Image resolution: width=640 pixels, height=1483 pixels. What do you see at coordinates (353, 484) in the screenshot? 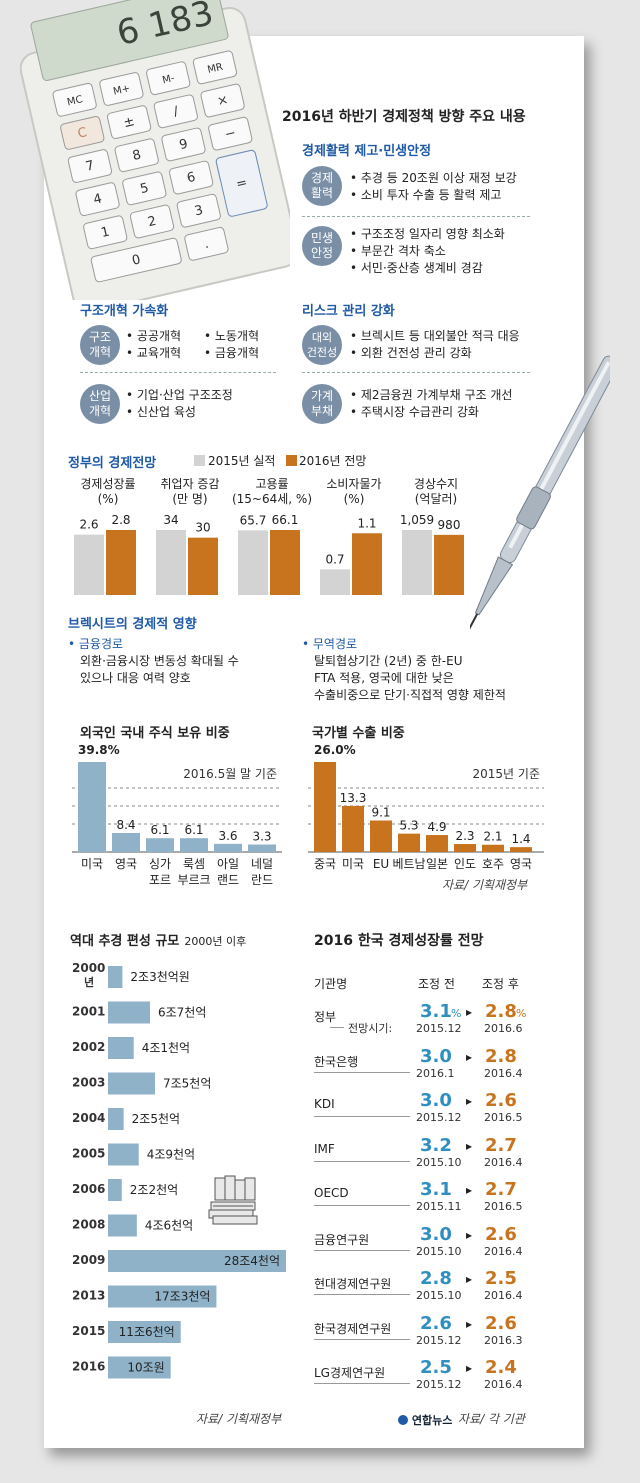
I see `outlook-label: 소비자물가` at bounding box center [353, 484].